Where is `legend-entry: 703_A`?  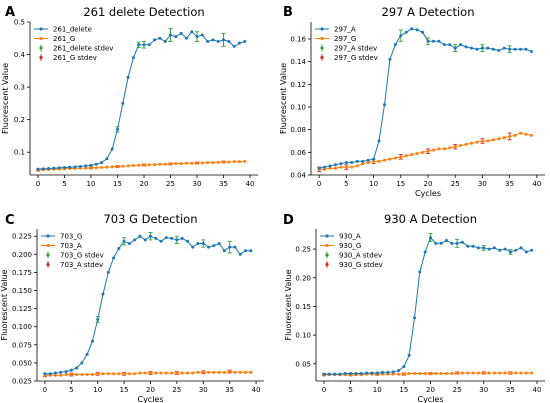
legend-entry: 703_A is located at coordinates (71, 246).